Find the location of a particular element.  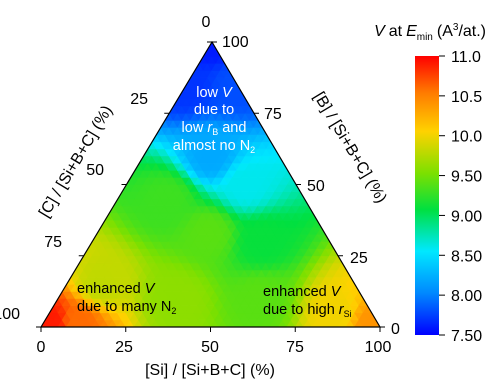

colorbar-tick-label-7: 7.50 is located at coordinates (466, 336).